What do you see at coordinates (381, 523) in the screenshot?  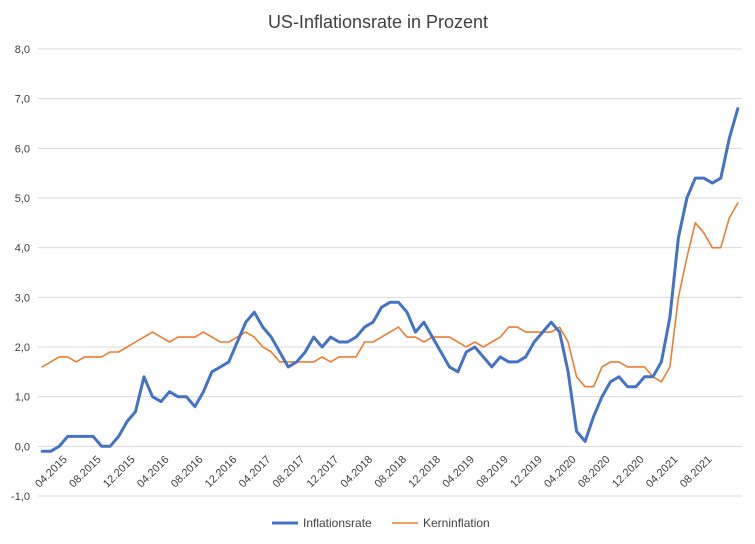 I see `legend: Inflationsrate Kerninflation` at bounding box center [381, 523].